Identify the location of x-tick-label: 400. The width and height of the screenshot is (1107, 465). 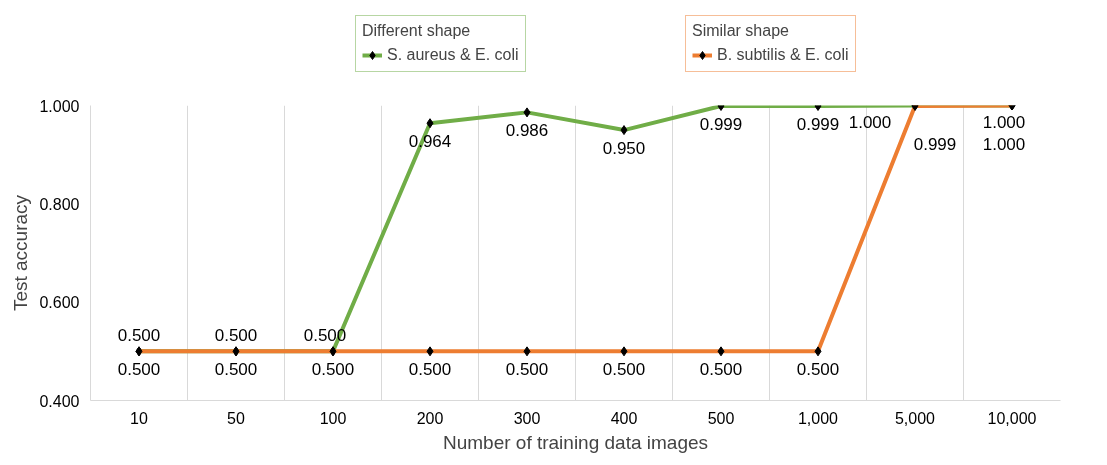
(624, 418).